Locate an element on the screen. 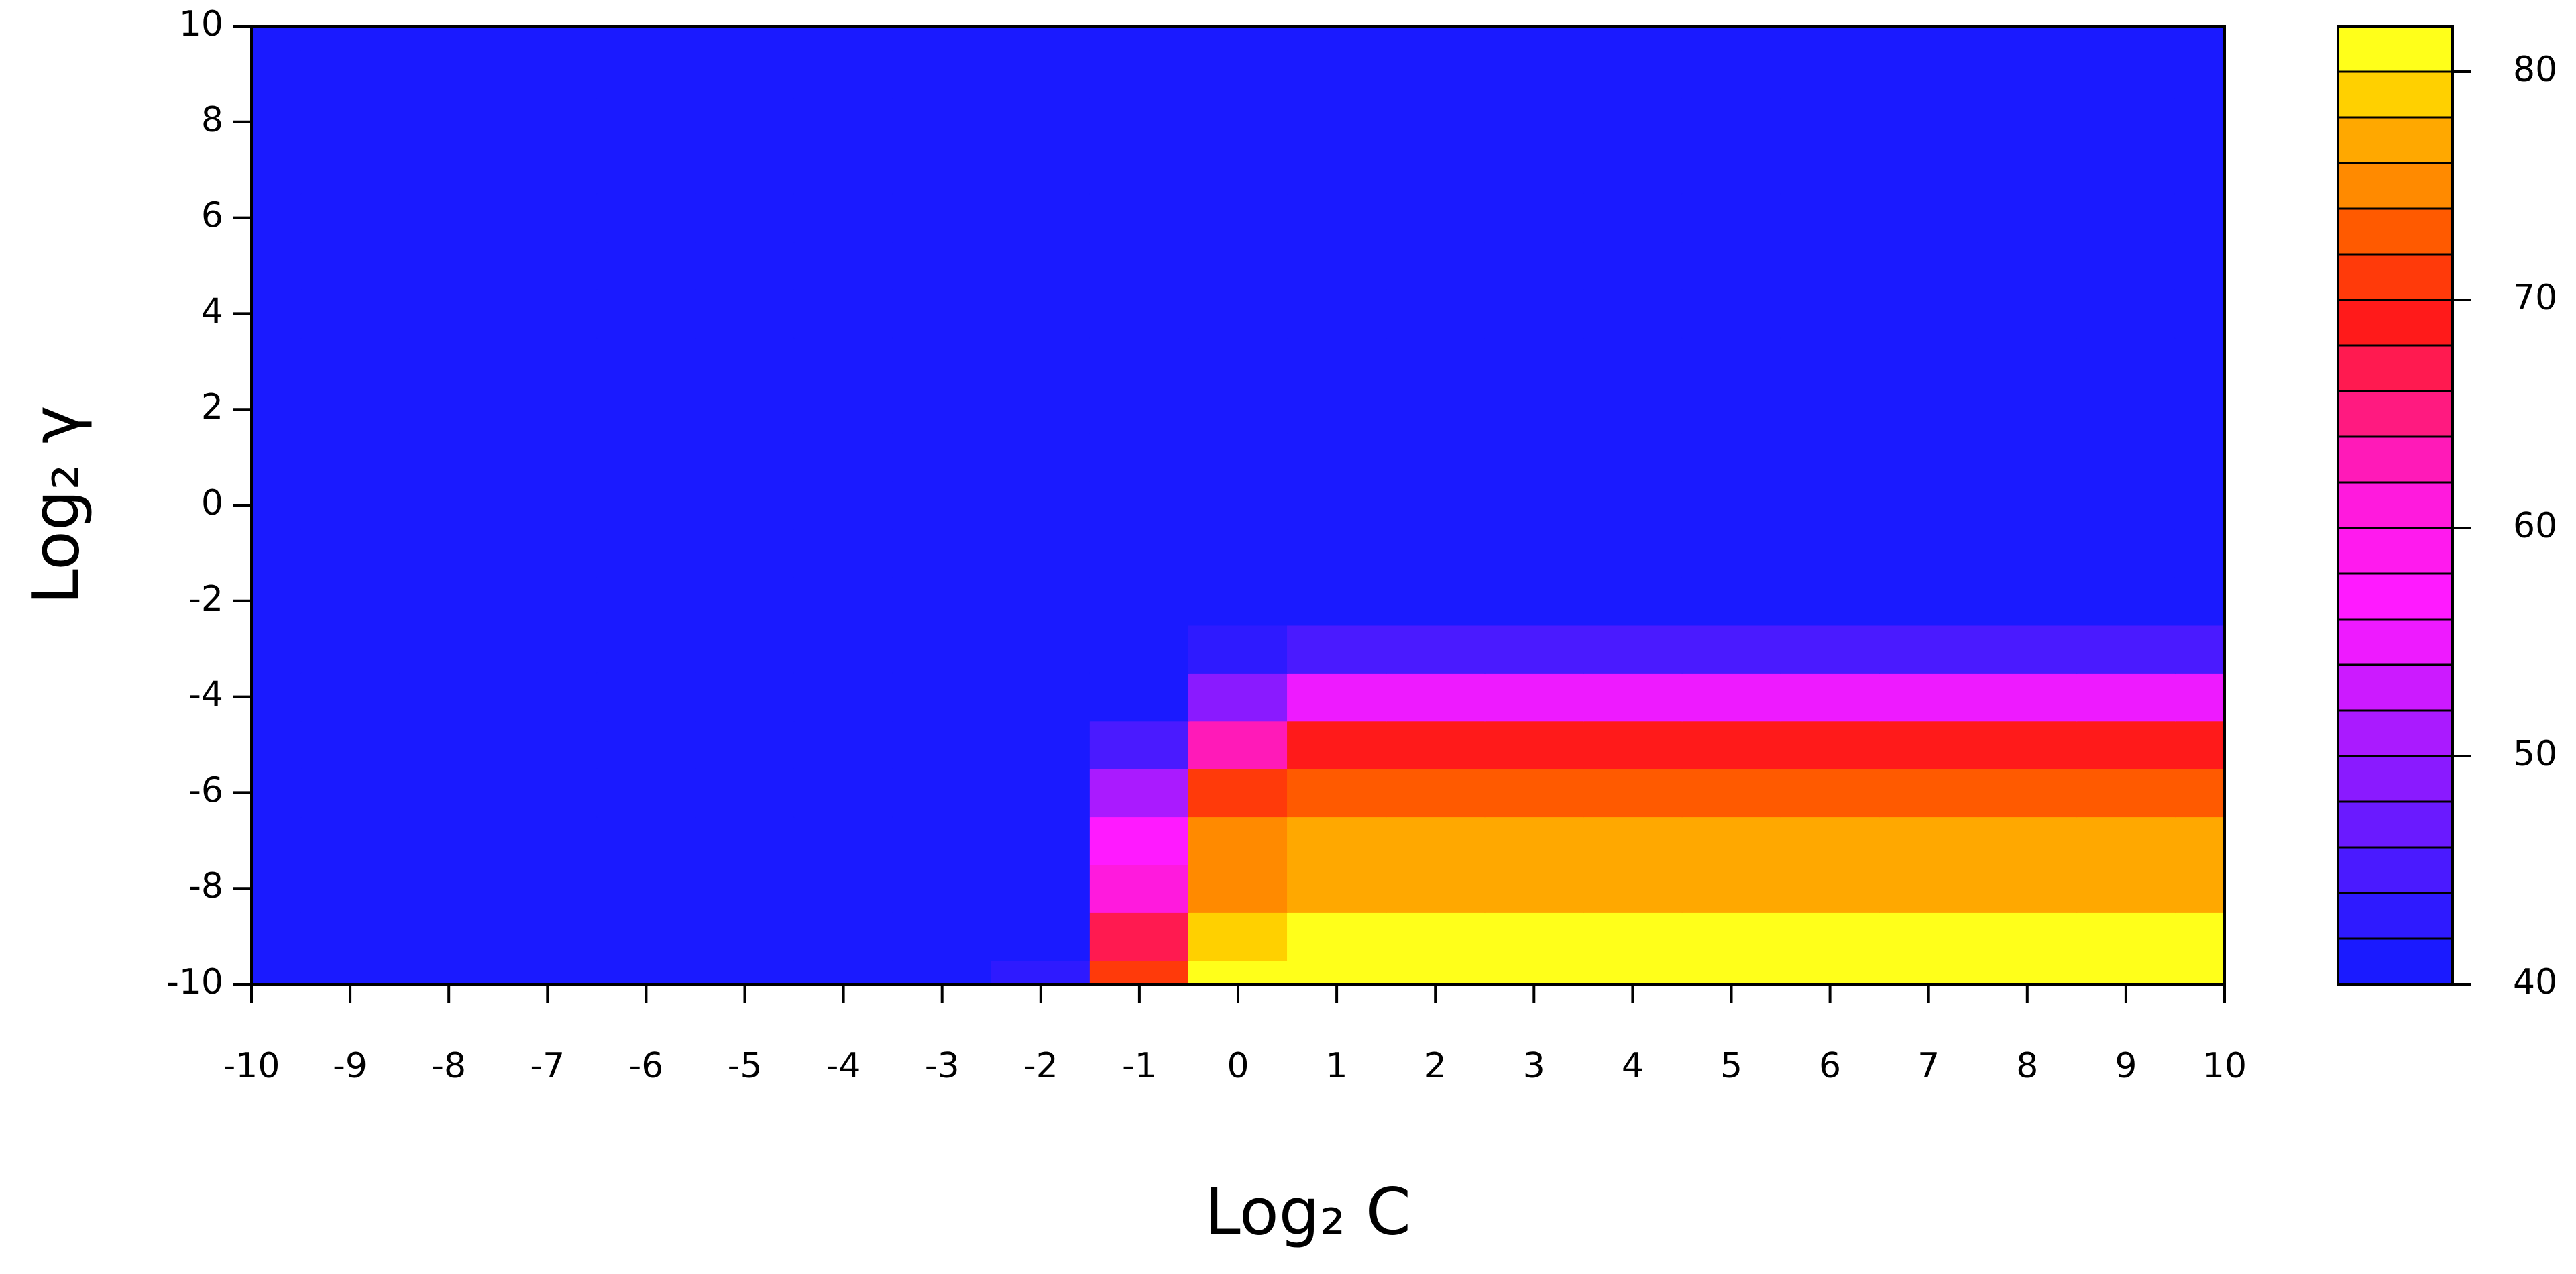  x-tick-label: 9 is located at coordinates (2126, 1066).